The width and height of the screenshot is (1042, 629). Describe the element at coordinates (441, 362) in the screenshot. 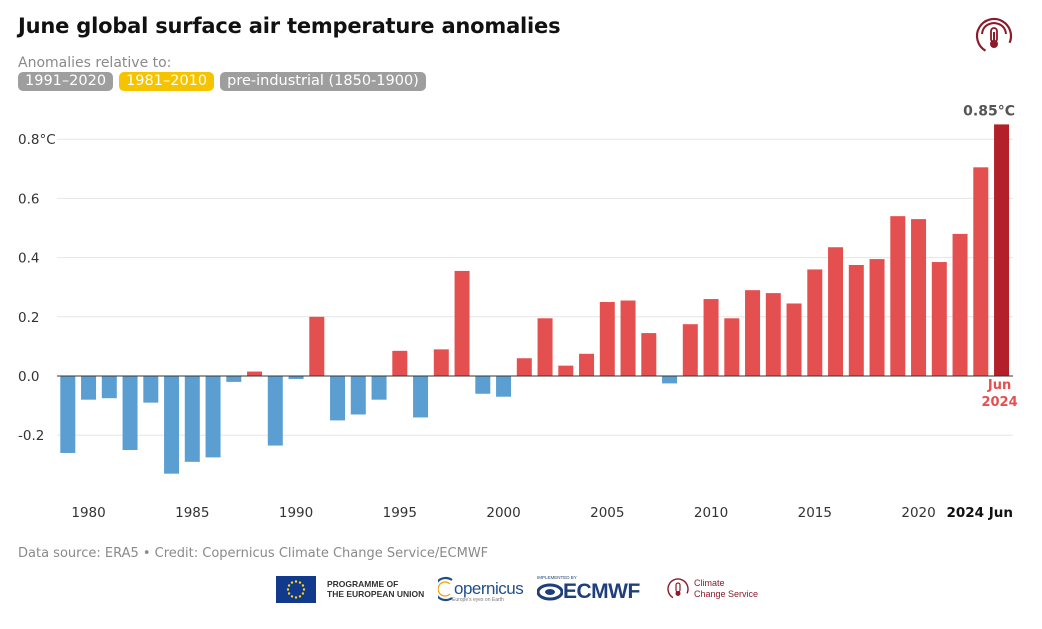

I see `bar-1997` at that location.